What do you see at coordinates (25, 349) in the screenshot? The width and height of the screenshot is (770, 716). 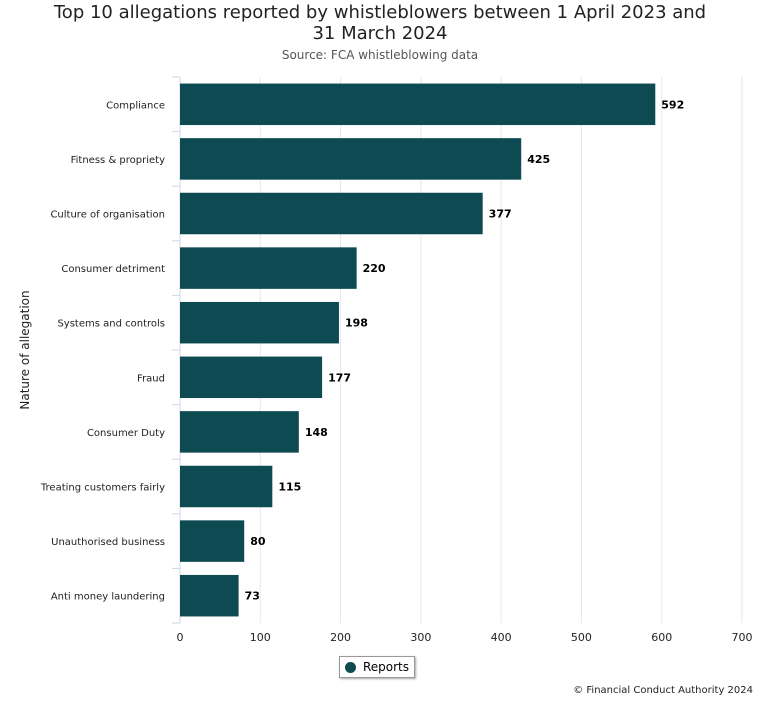 I see `y-axis-title: Nature of allegation` at bounding box center [25, 349].